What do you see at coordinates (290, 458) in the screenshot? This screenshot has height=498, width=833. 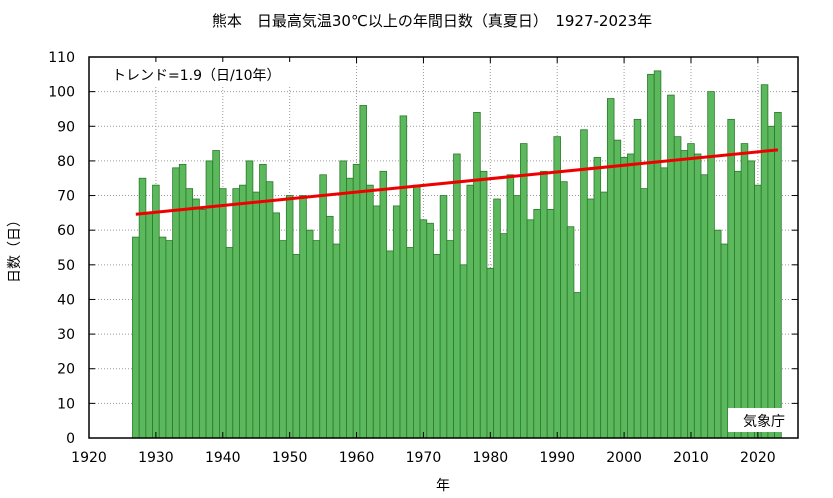 I see `x-tick-label: 1950` at bounding box center [290, 458].